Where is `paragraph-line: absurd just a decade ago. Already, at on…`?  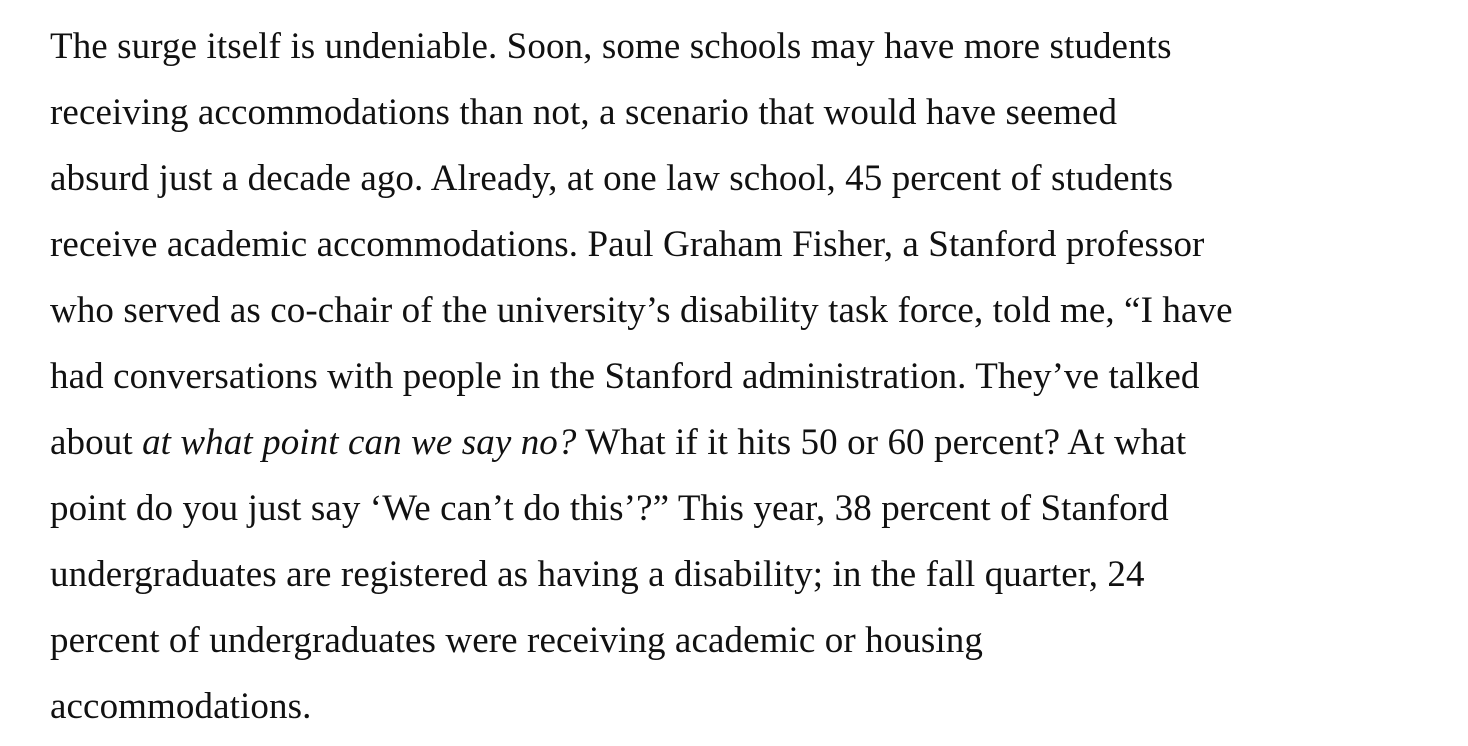 paragraph-line: absurd just a decade ago. Already, at on… is located at coordinates (612, 178).